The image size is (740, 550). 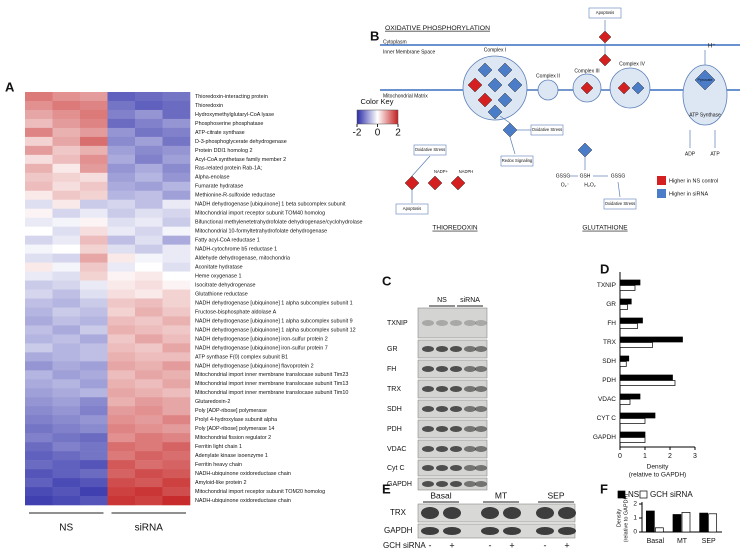 I want to click on row-label: Poly [ADP-ribose] polymerase 14, so click(x=234, y=429).